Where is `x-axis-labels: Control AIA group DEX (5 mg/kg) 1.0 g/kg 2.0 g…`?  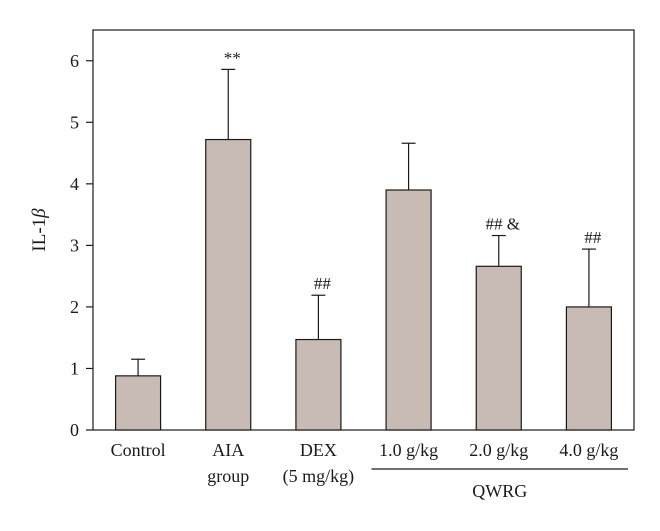
x-axis-labels: Control AIA group DEX (5 mg/kg) 1.0 g/kg 2.0 g… is located at coordinates (365, 463).